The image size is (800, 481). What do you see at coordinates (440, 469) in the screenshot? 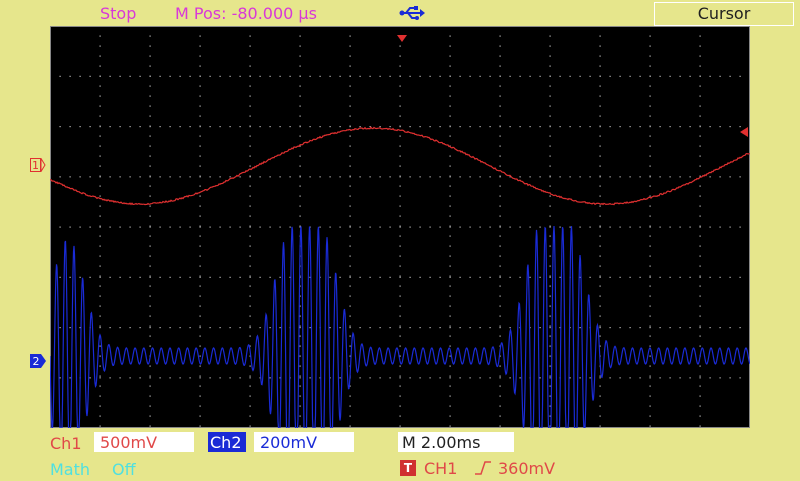
I see `trigger-source: CH1` at bounding box center [440, 469].